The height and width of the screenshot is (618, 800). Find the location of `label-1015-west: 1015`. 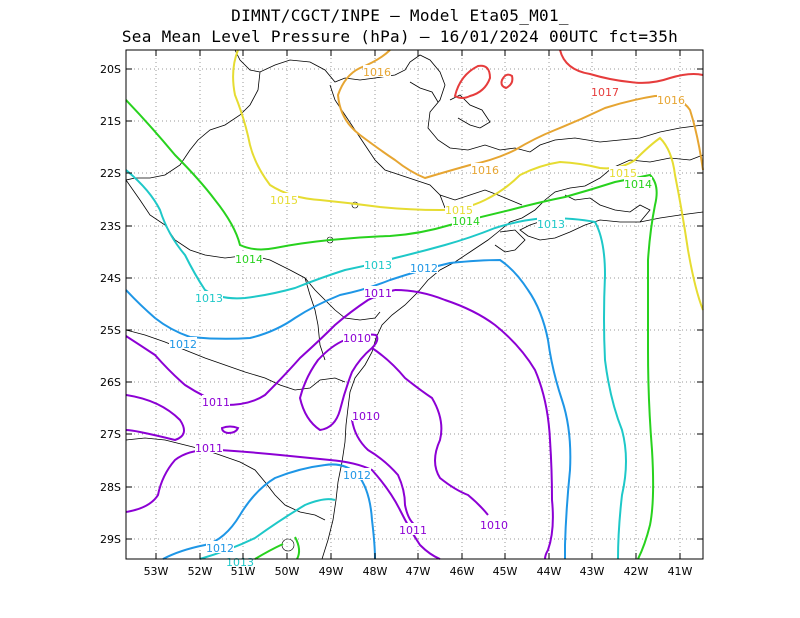

label-1015-west: 1015 is located at coordinates (284, 200).